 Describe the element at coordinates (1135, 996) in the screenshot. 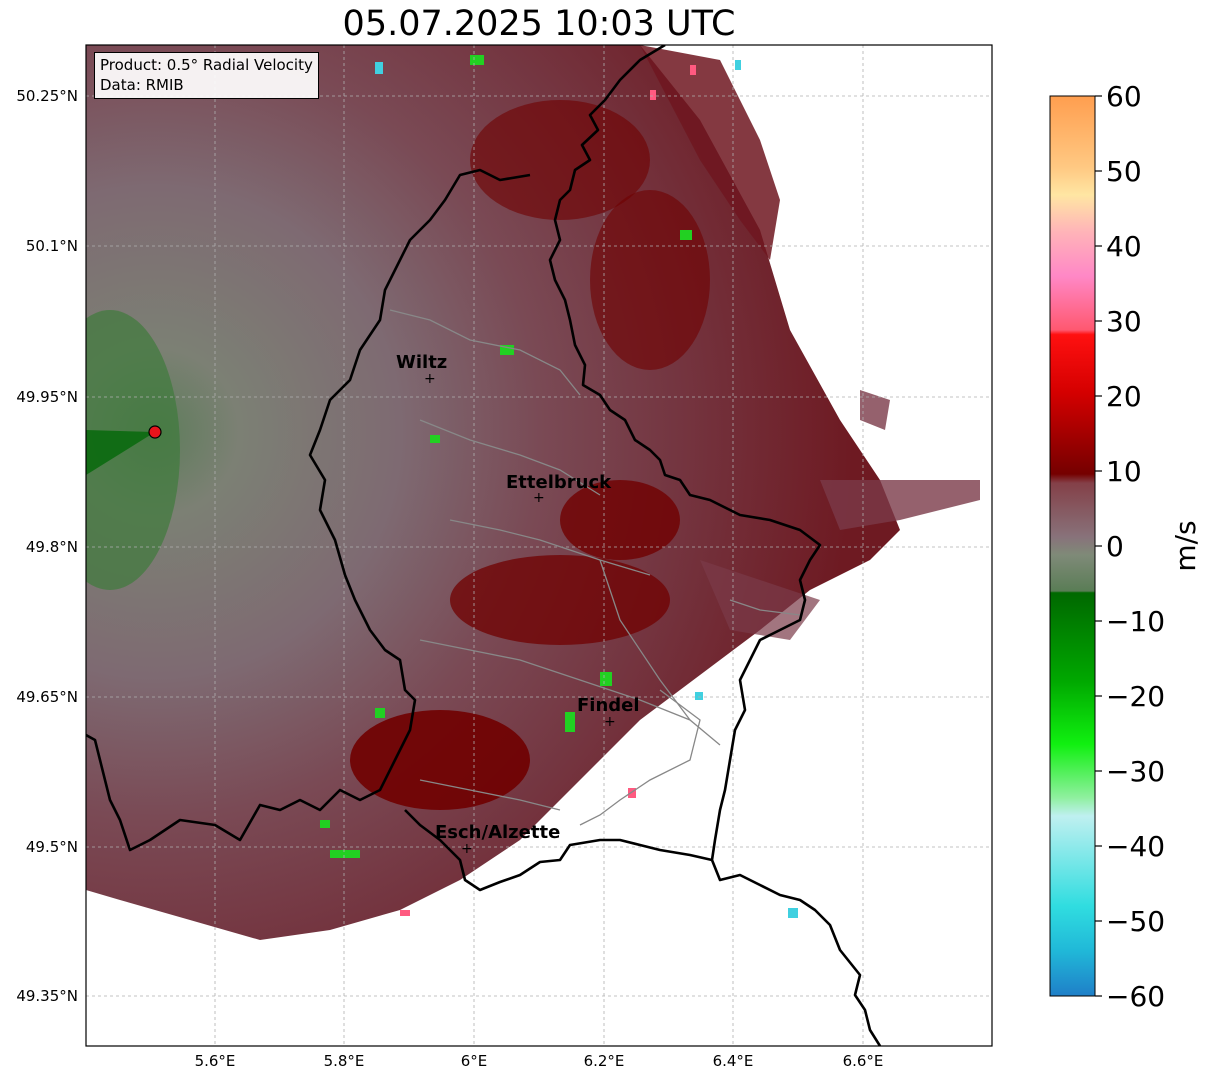

I see `colorbar-tick-label: −60` at that location.